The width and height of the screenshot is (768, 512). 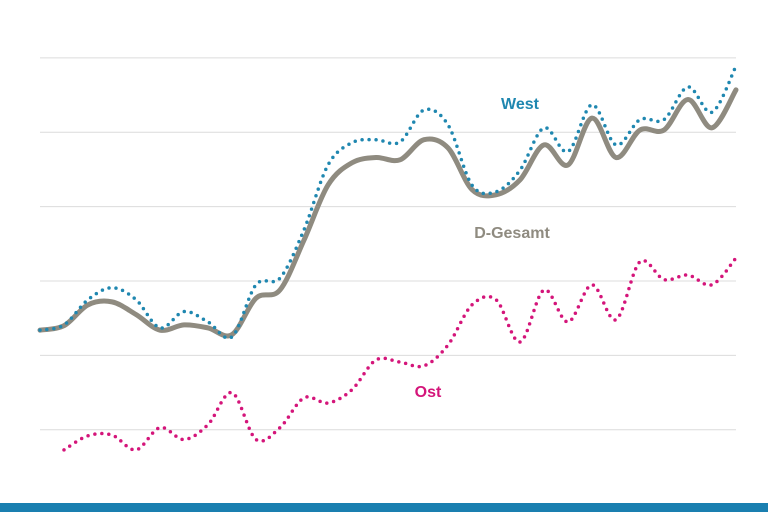 I want to click on series-label: D-Gesamt, so click(x=512, y=233).